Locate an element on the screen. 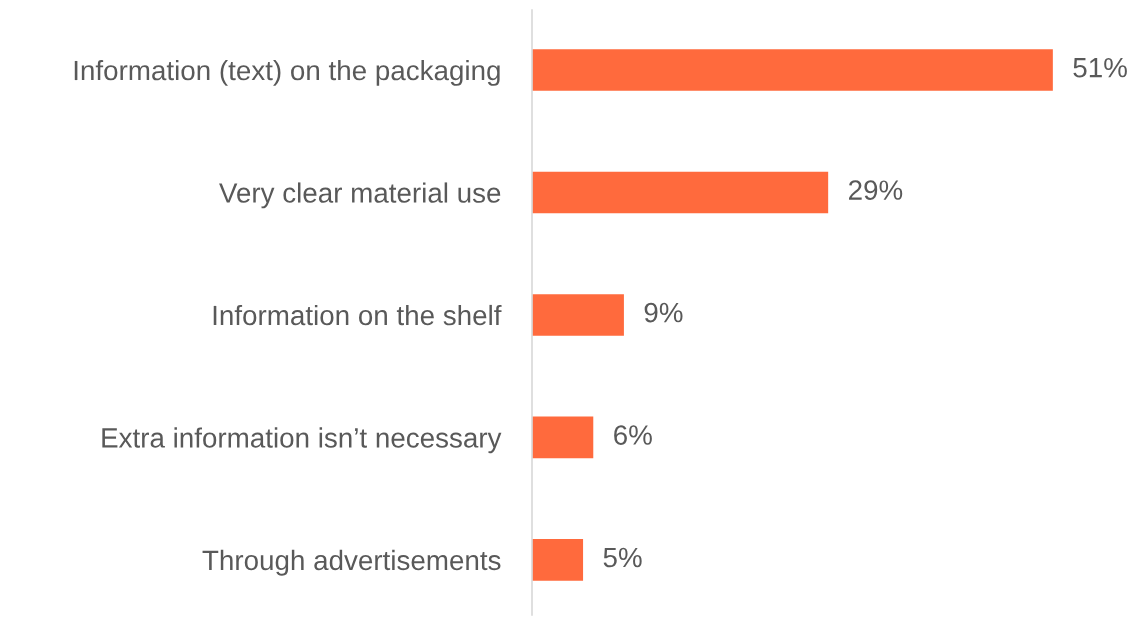 Image resolution: width=1144 pixels, height=618 pixels. y-tick-label: Information on the shelf is located at coordinates (357, 315).